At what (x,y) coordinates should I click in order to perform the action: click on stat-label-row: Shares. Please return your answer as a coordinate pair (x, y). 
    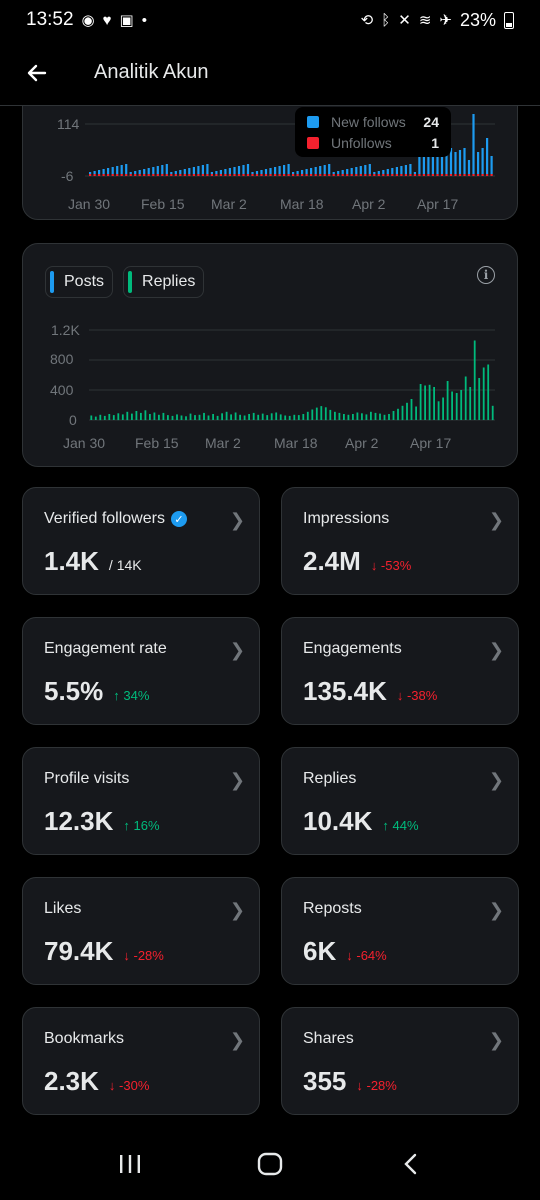
    Looking at the image, I should click on (400, 1039).